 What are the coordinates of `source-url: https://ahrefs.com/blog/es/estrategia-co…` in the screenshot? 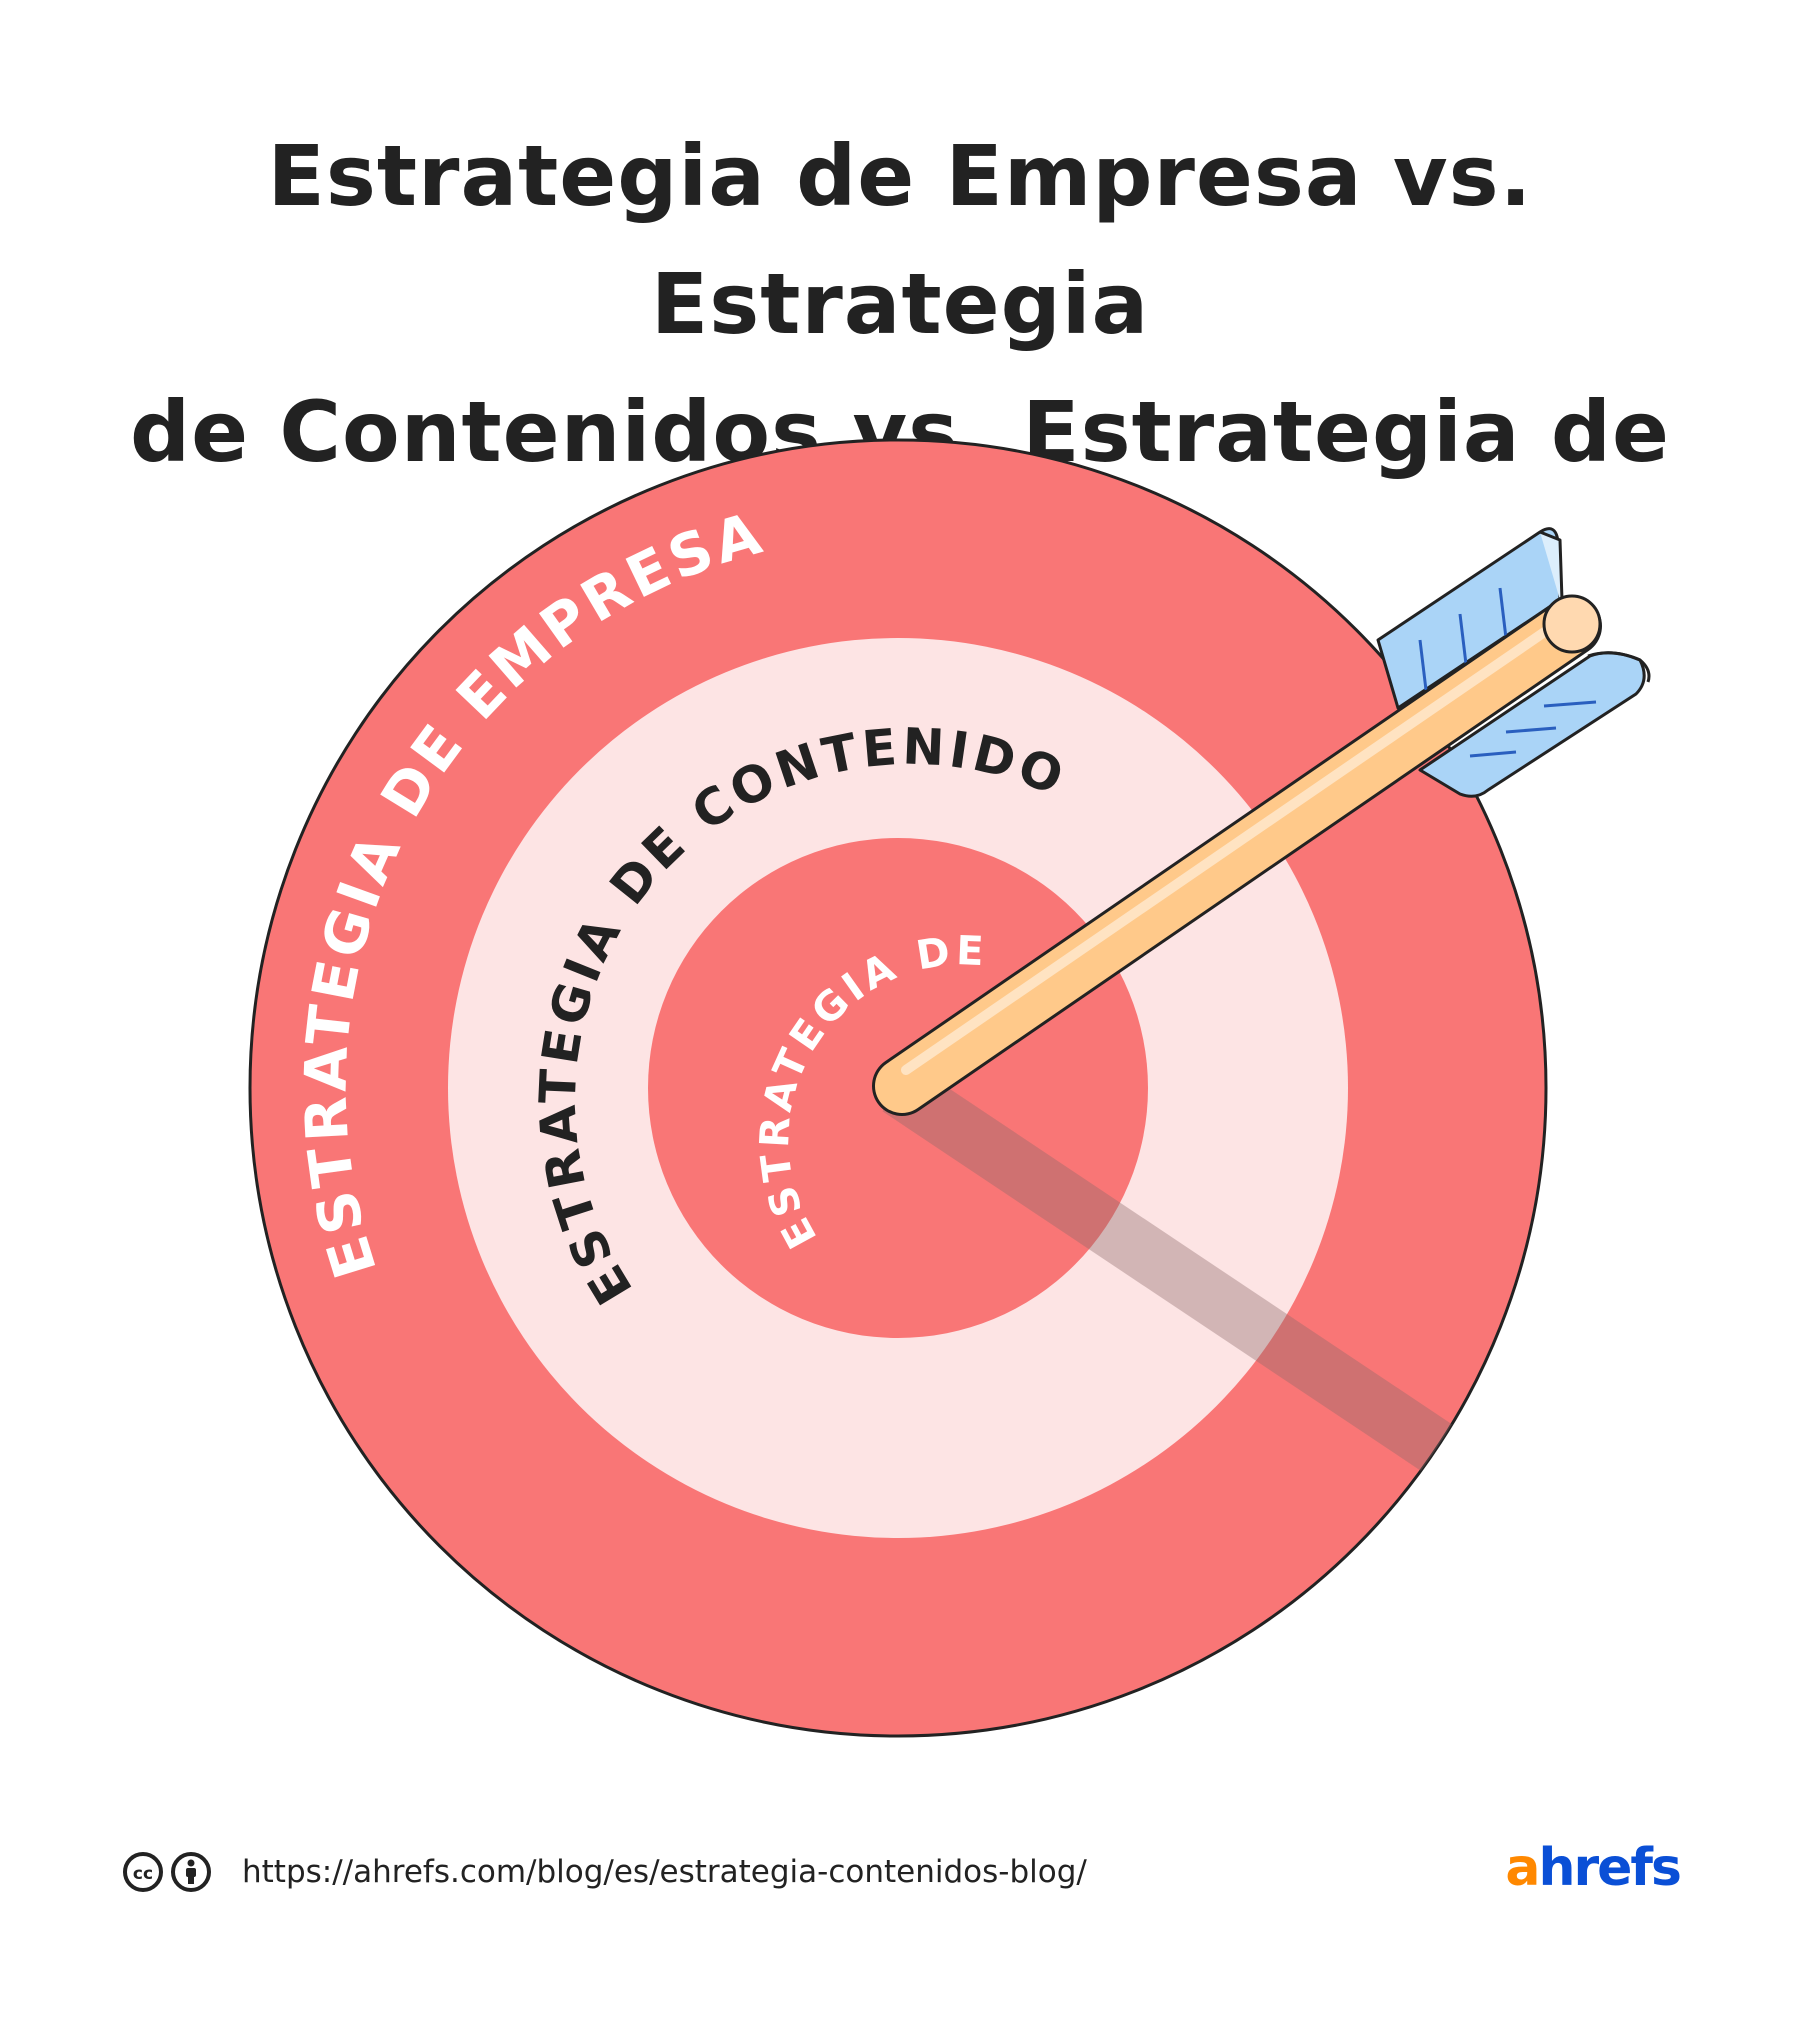 It's located at (664, 1872).